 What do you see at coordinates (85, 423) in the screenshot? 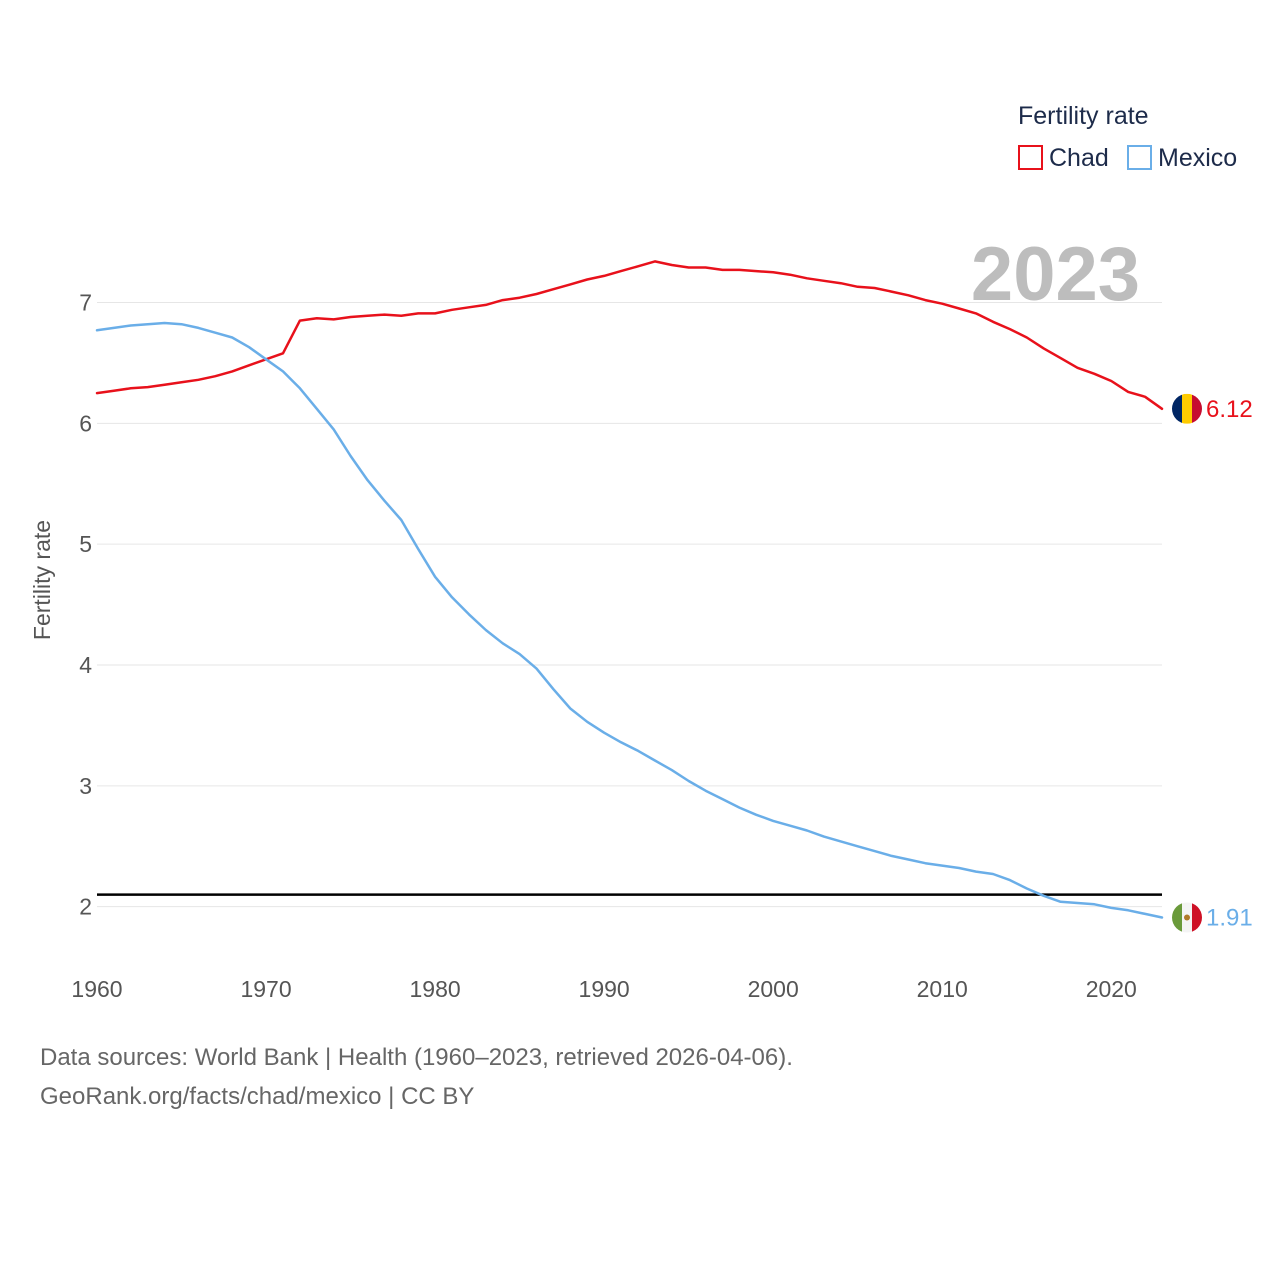
I see `y-tick-label: 6` at bounding box center [85, 423].